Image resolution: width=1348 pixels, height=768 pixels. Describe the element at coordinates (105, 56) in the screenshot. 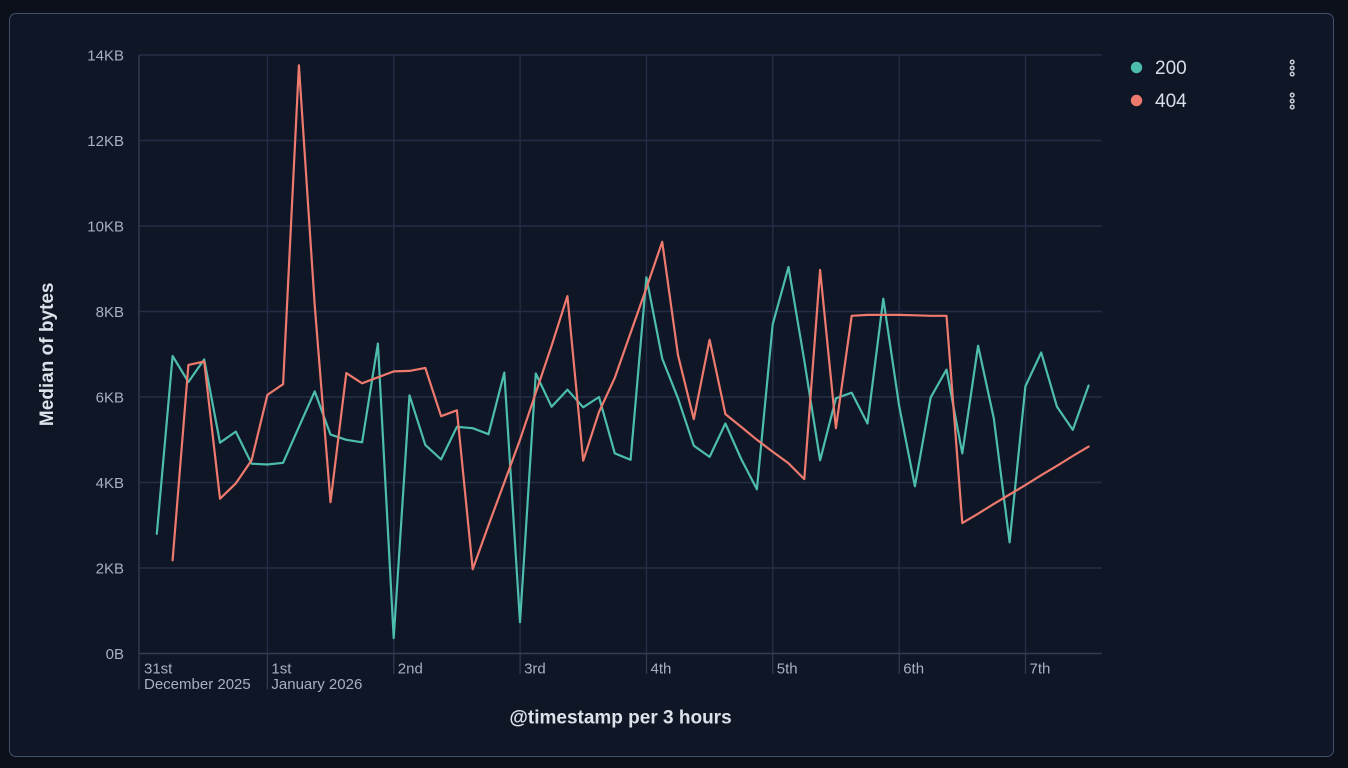

I see `svg-text: 14KB` at that location.